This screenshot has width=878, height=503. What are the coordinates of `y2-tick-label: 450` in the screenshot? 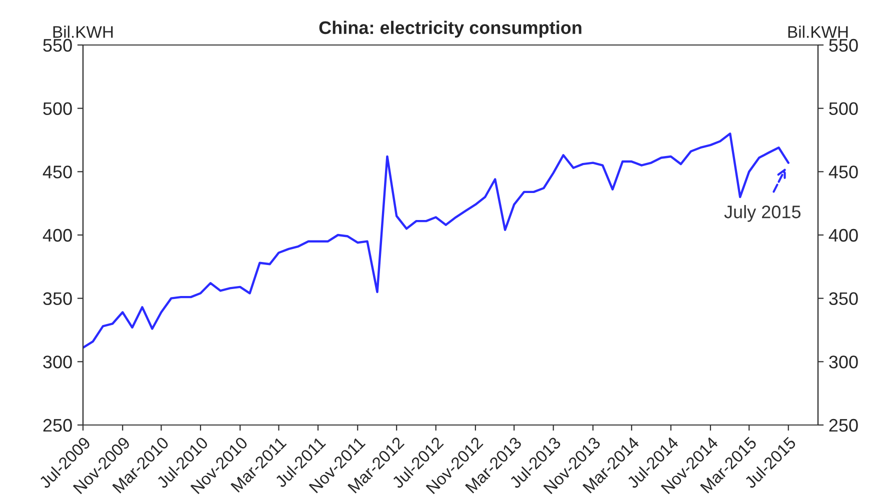 It's located at (843, 172).